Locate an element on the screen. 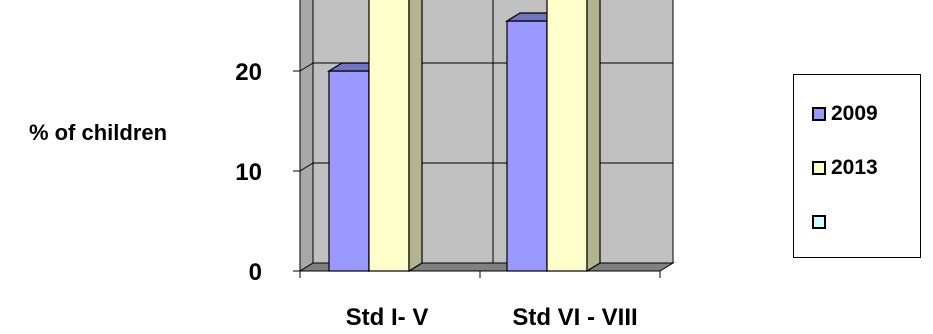 This screenshot has height=334, width=933. y-tick-label: 10 is located at coordinates (248, 172).